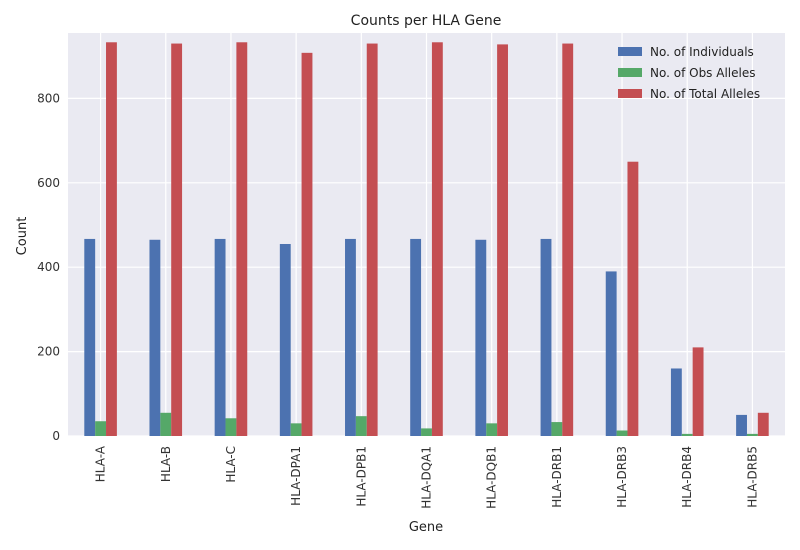 Image resolution: width=800 pixels, height=550 pixels. Describe the element at coordinates (111, 239) in the screenshot. I see `bar-no-of-total-alleles-hla-a` at that location.